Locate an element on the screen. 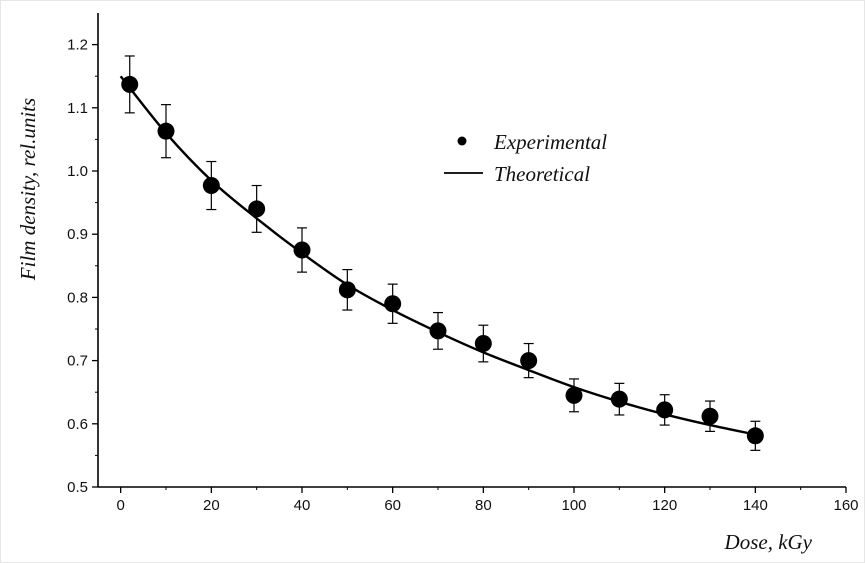  legend-experimental-label: Experimental is located at coordinates (550, 142).